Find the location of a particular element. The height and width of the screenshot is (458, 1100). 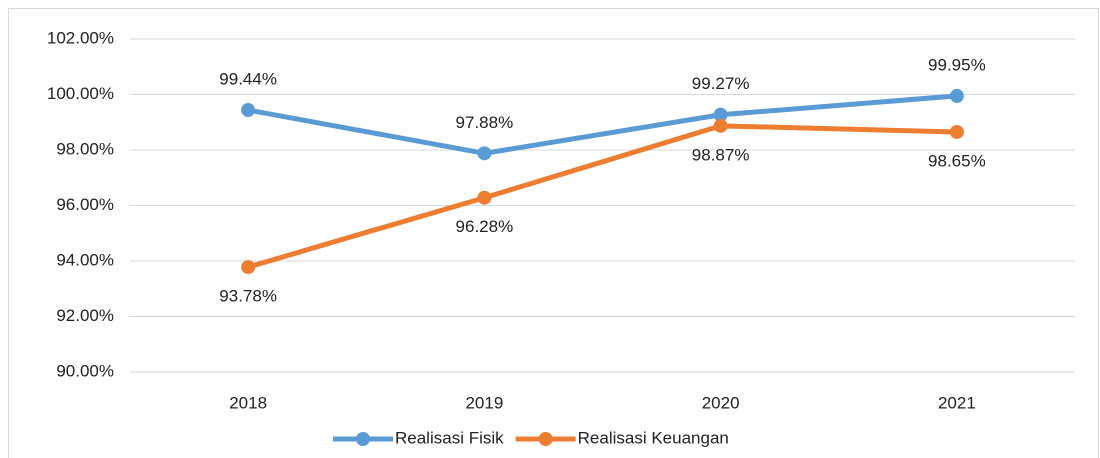

y-tick-label: 94.00% is located at coordinates (85, 259).